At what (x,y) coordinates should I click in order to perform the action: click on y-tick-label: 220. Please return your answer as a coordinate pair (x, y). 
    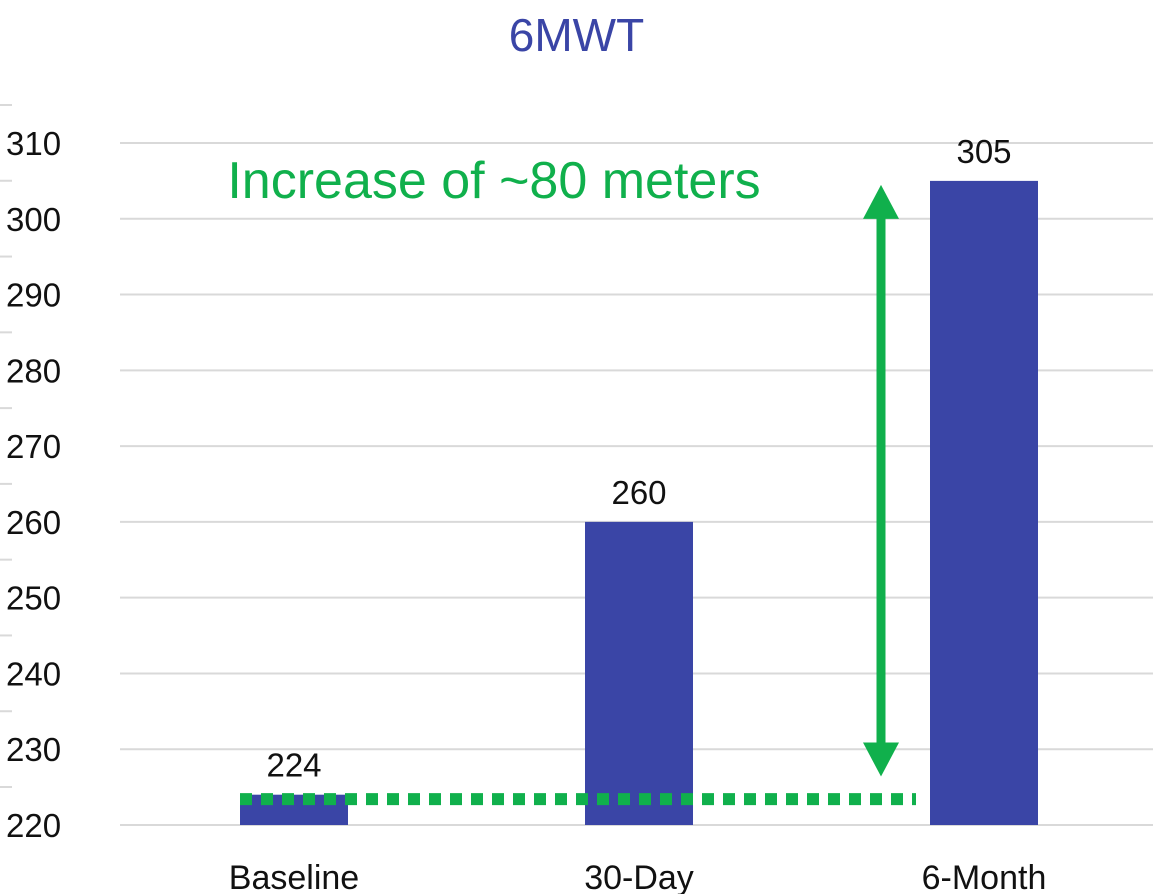
    Looking at the image, I should click on (33, 825).